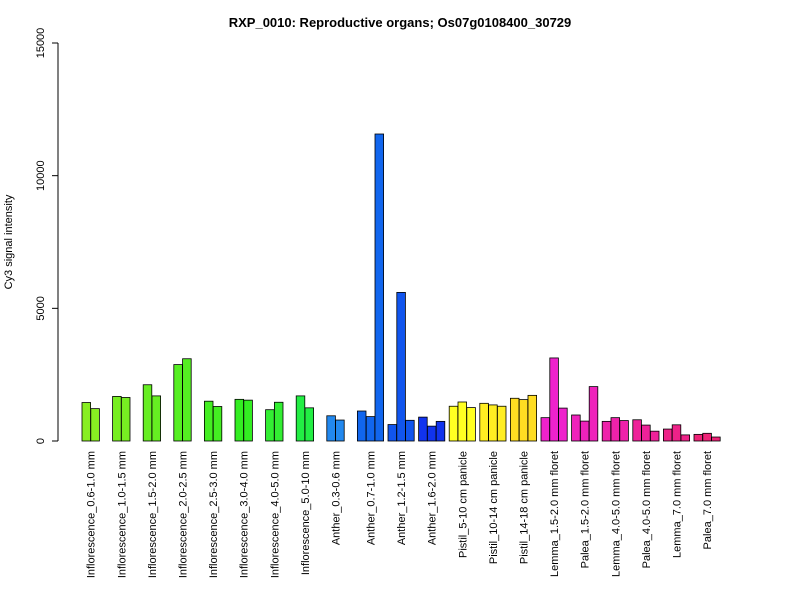 This screenshot has width=800, height=600. Describe the element at coordinates (122, 514) in the screenshot. I see `x-tick-label: Inflorescence_1.0-1.5 mm` at that location.